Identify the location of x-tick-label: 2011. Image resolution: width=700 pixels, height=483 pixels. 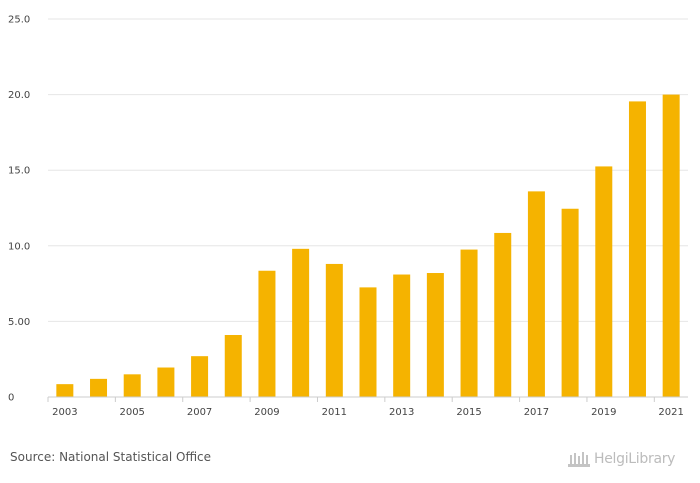
(334, 412).